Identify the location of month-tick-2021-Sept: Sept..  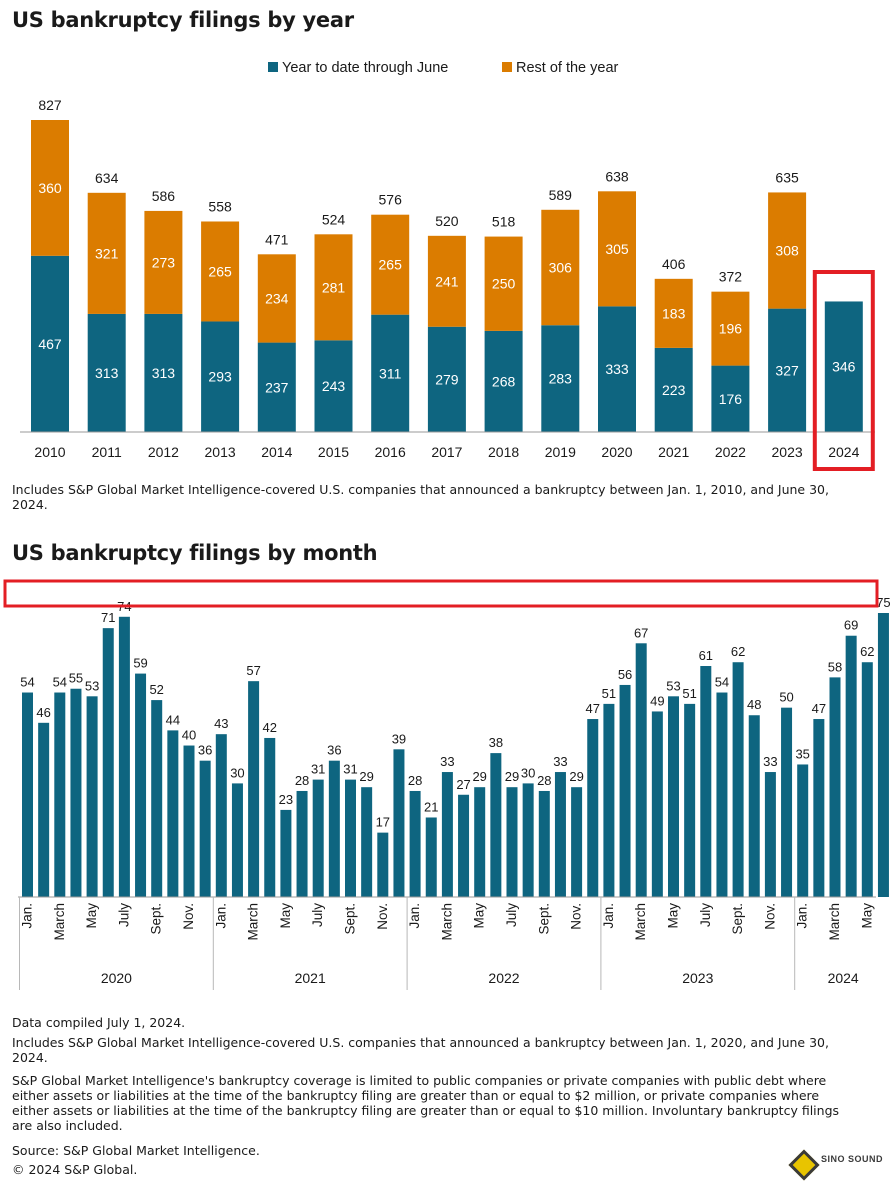
(350, 919).